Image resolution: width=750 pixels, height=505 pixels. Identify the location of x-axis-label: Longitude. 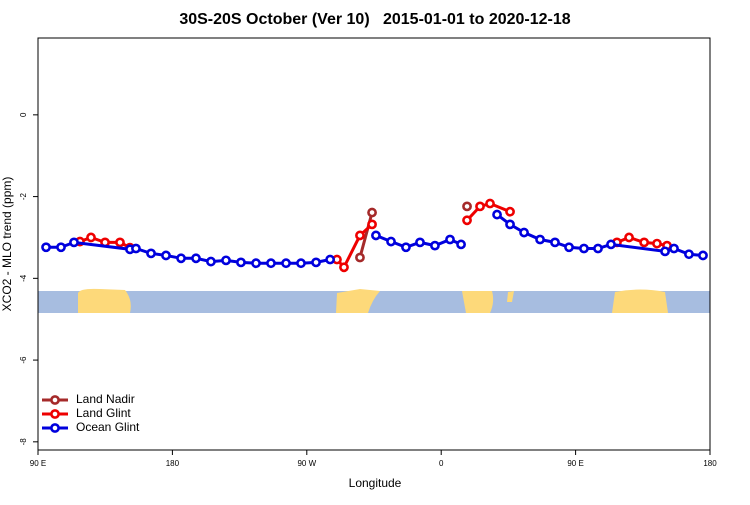
(375, 483).